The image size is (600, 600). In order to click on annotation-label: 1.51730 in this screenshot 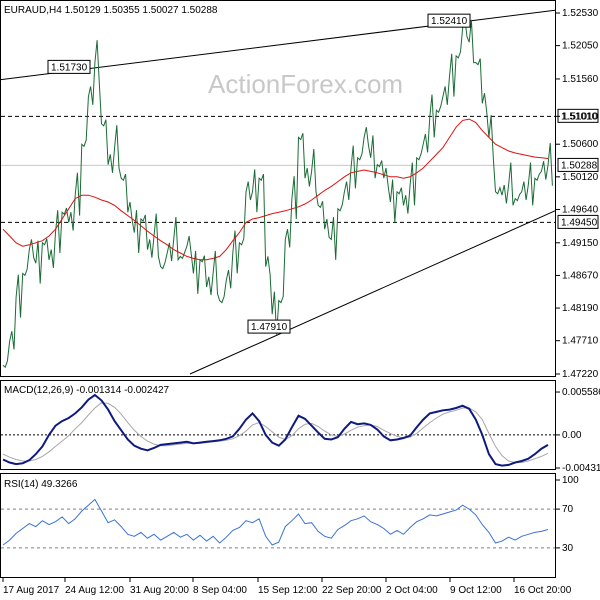, I will do `click(69, 67)`.